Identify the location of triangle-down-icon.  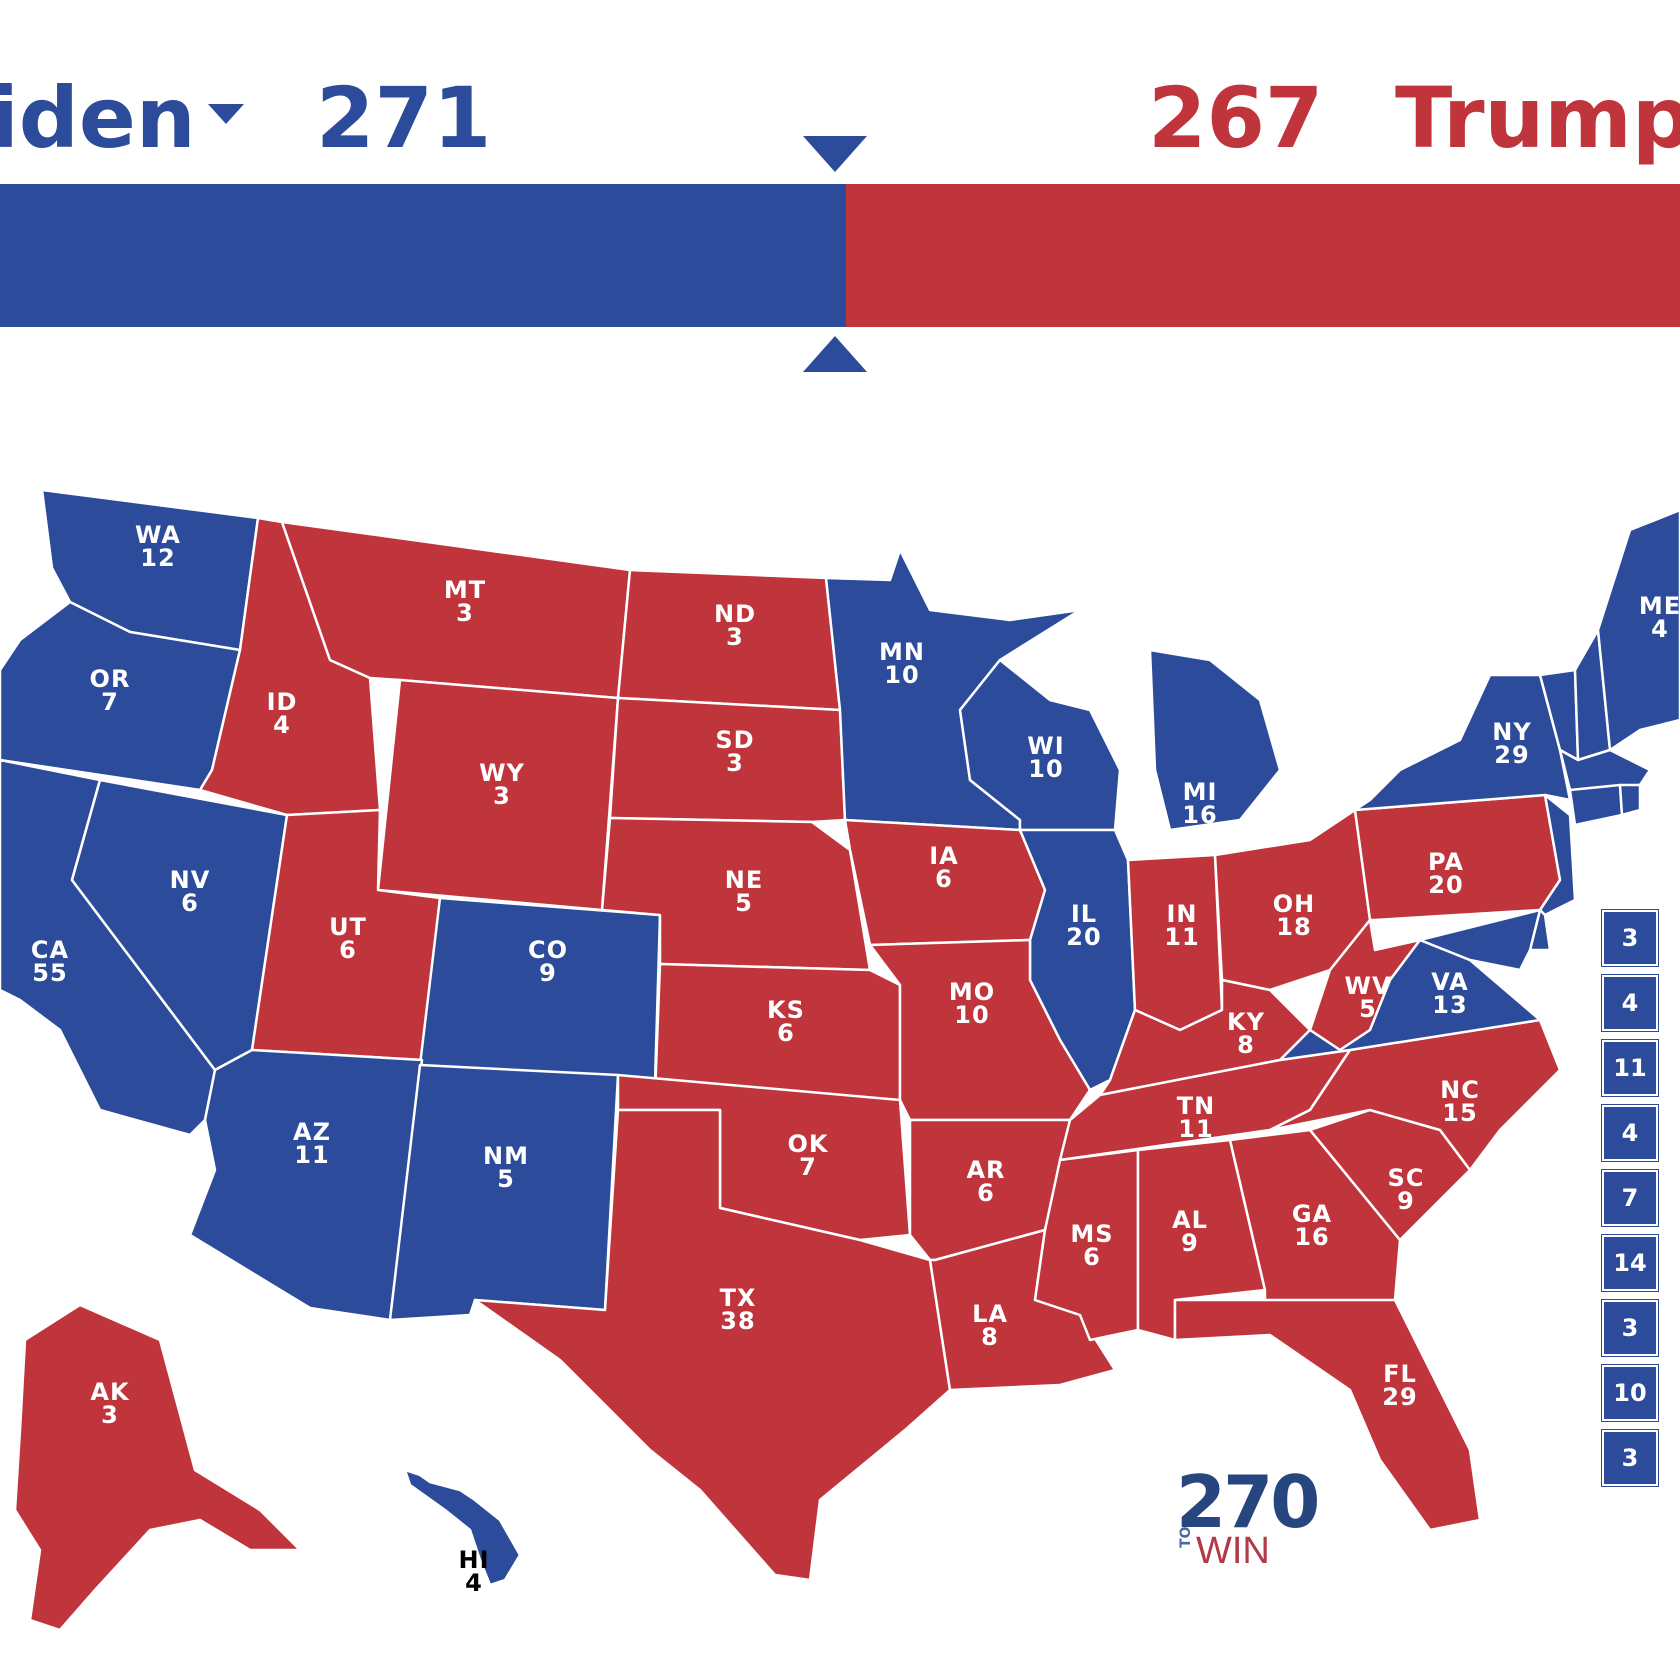
(835, 154).